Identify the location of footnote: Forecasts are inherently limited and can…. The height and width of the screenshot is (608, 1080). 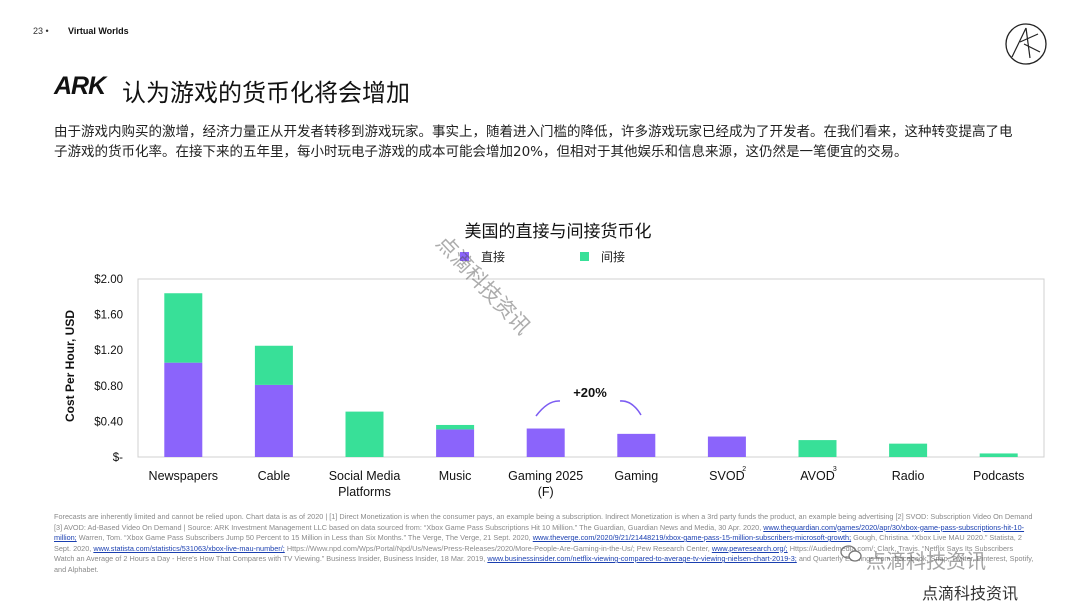
(544, 543).